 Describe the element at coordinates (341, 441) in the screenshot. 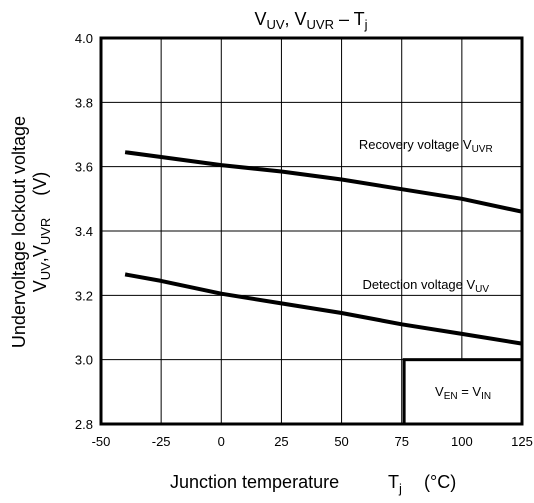

I see `x-tick-label: 50` at that location.